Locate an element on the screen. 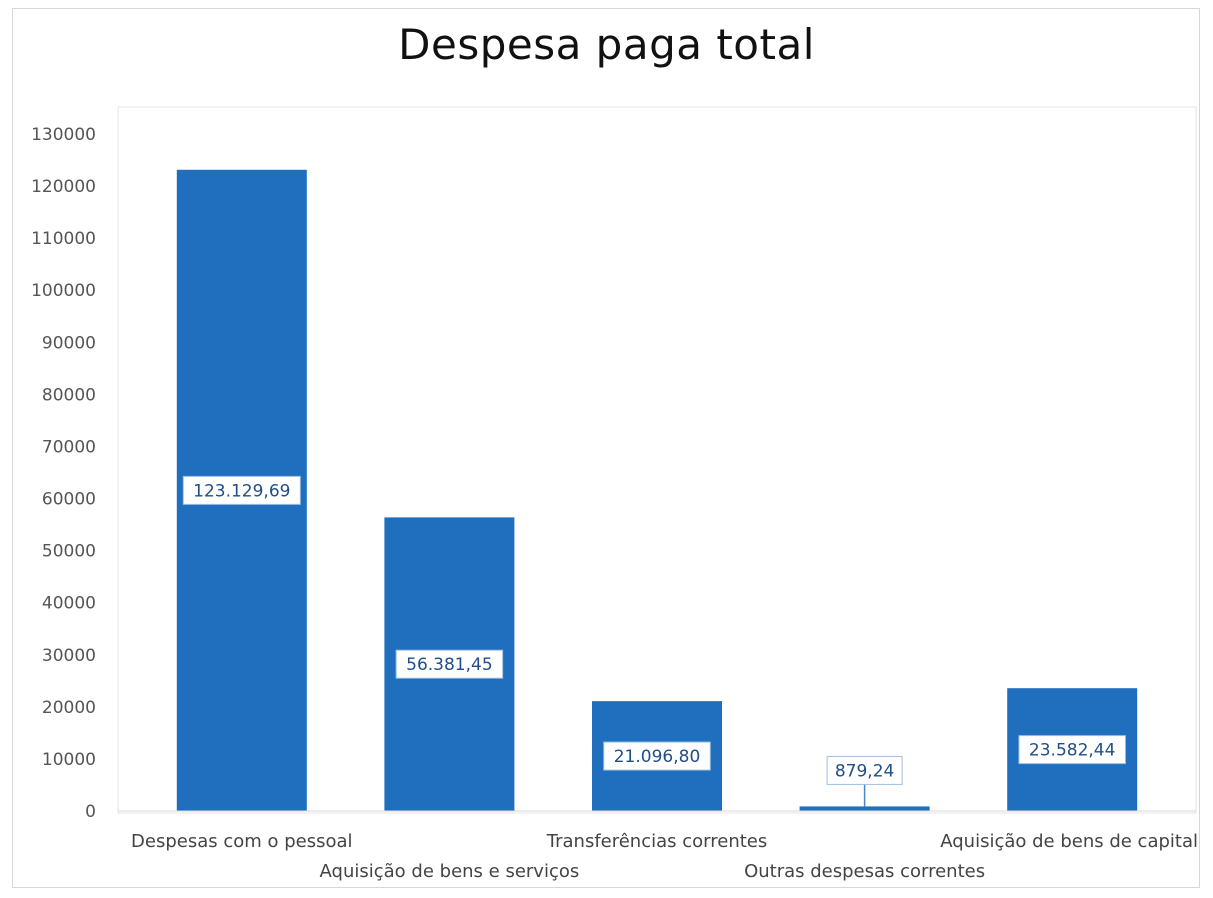 This screenshot has height=898, width=1213. y-tick-label: 120000 is located at coordinates (63, 187).